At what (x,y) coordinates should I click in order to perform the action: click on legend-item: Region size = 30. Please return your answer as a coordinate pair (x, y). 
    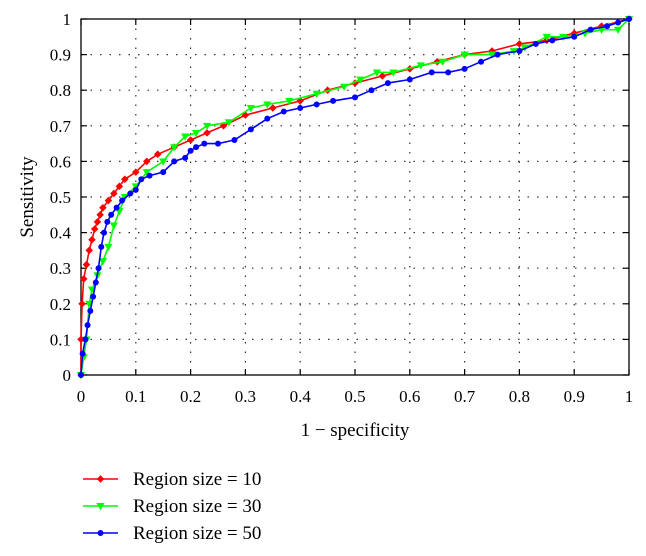
    Looking at the image, I should click on (172, 506).